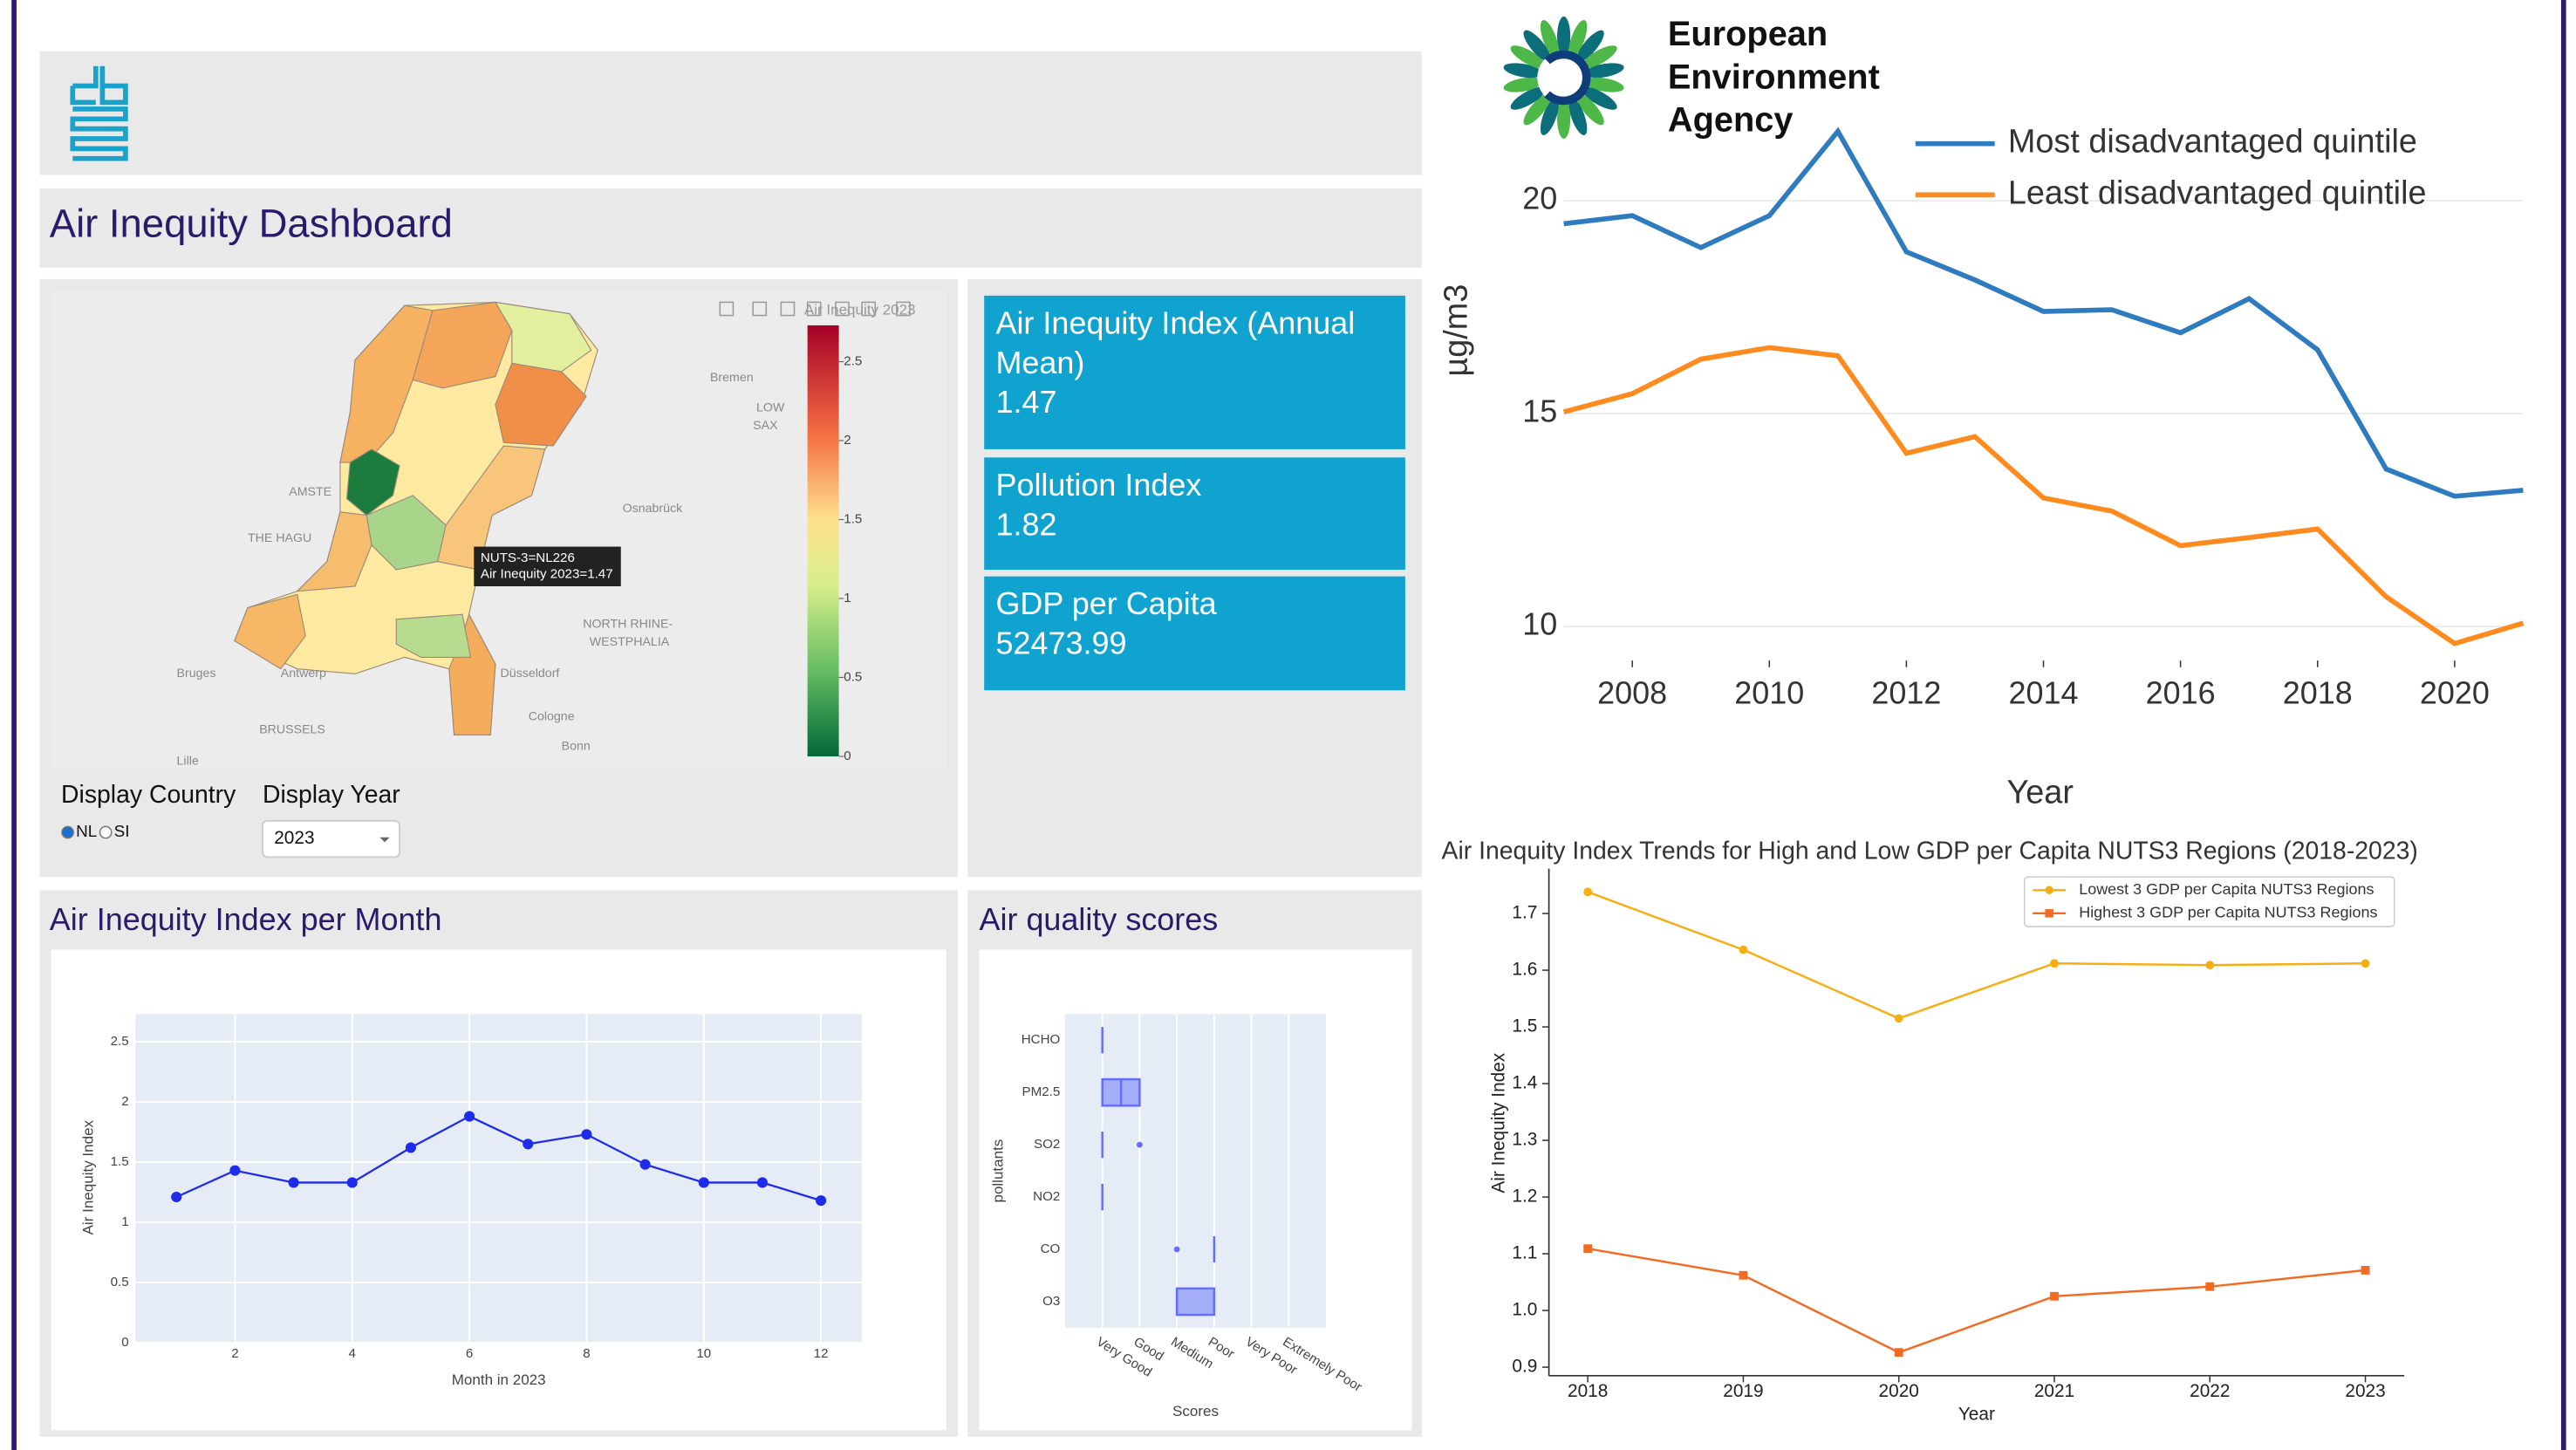  What do you see at coordinates (2217, 192) in the screenshot?
I see `legend-label: Least disadvantaged quintile` at bounding box center [2217, 192].